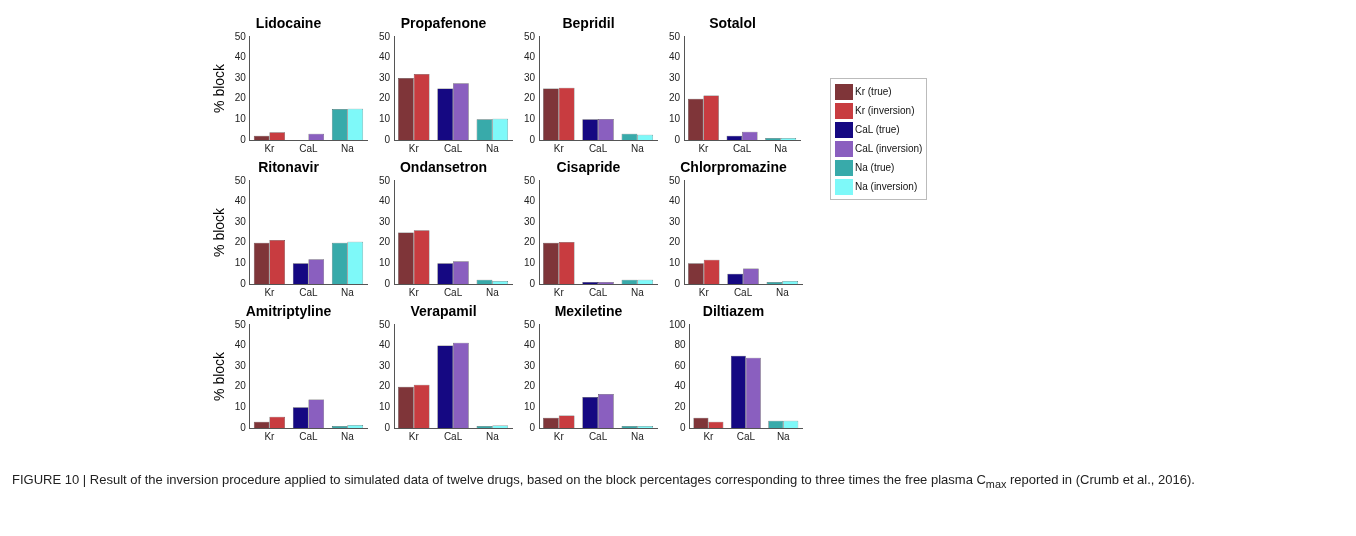  Describe the element at coordinates (443, 167) in the screenshot. I see `chart-title: Ondansetron` at that location.